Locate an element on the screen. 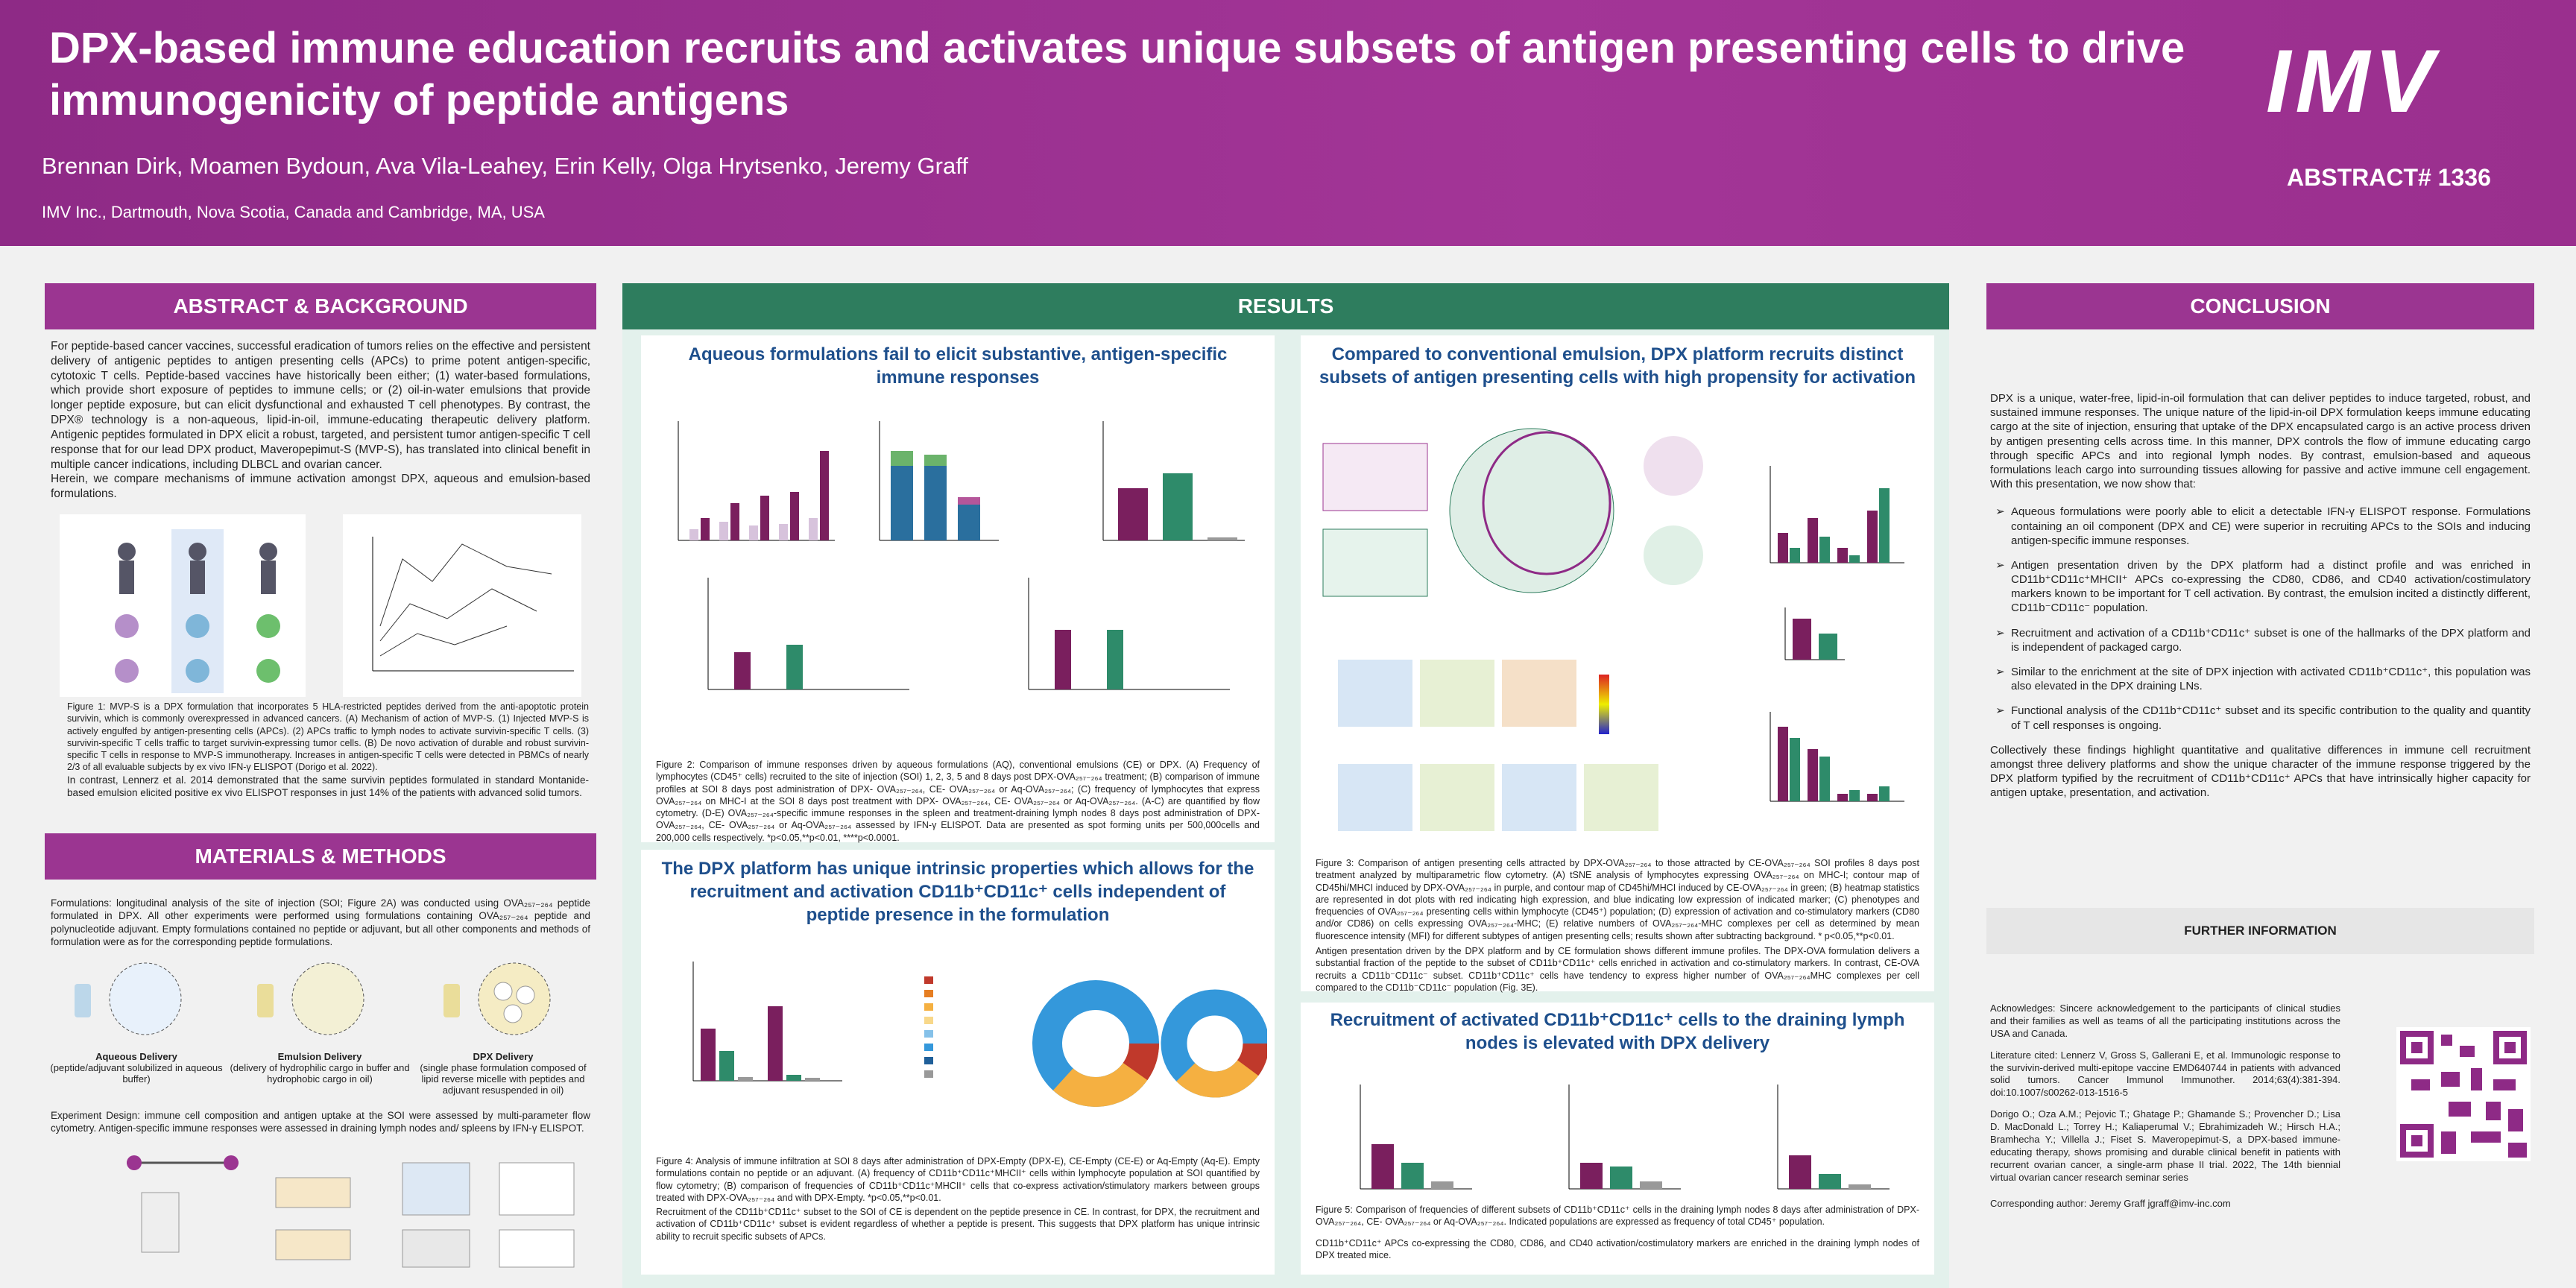 This screenshot has width=2576, height=1288. delivery-illustrations is located at coordinates (313, 999).